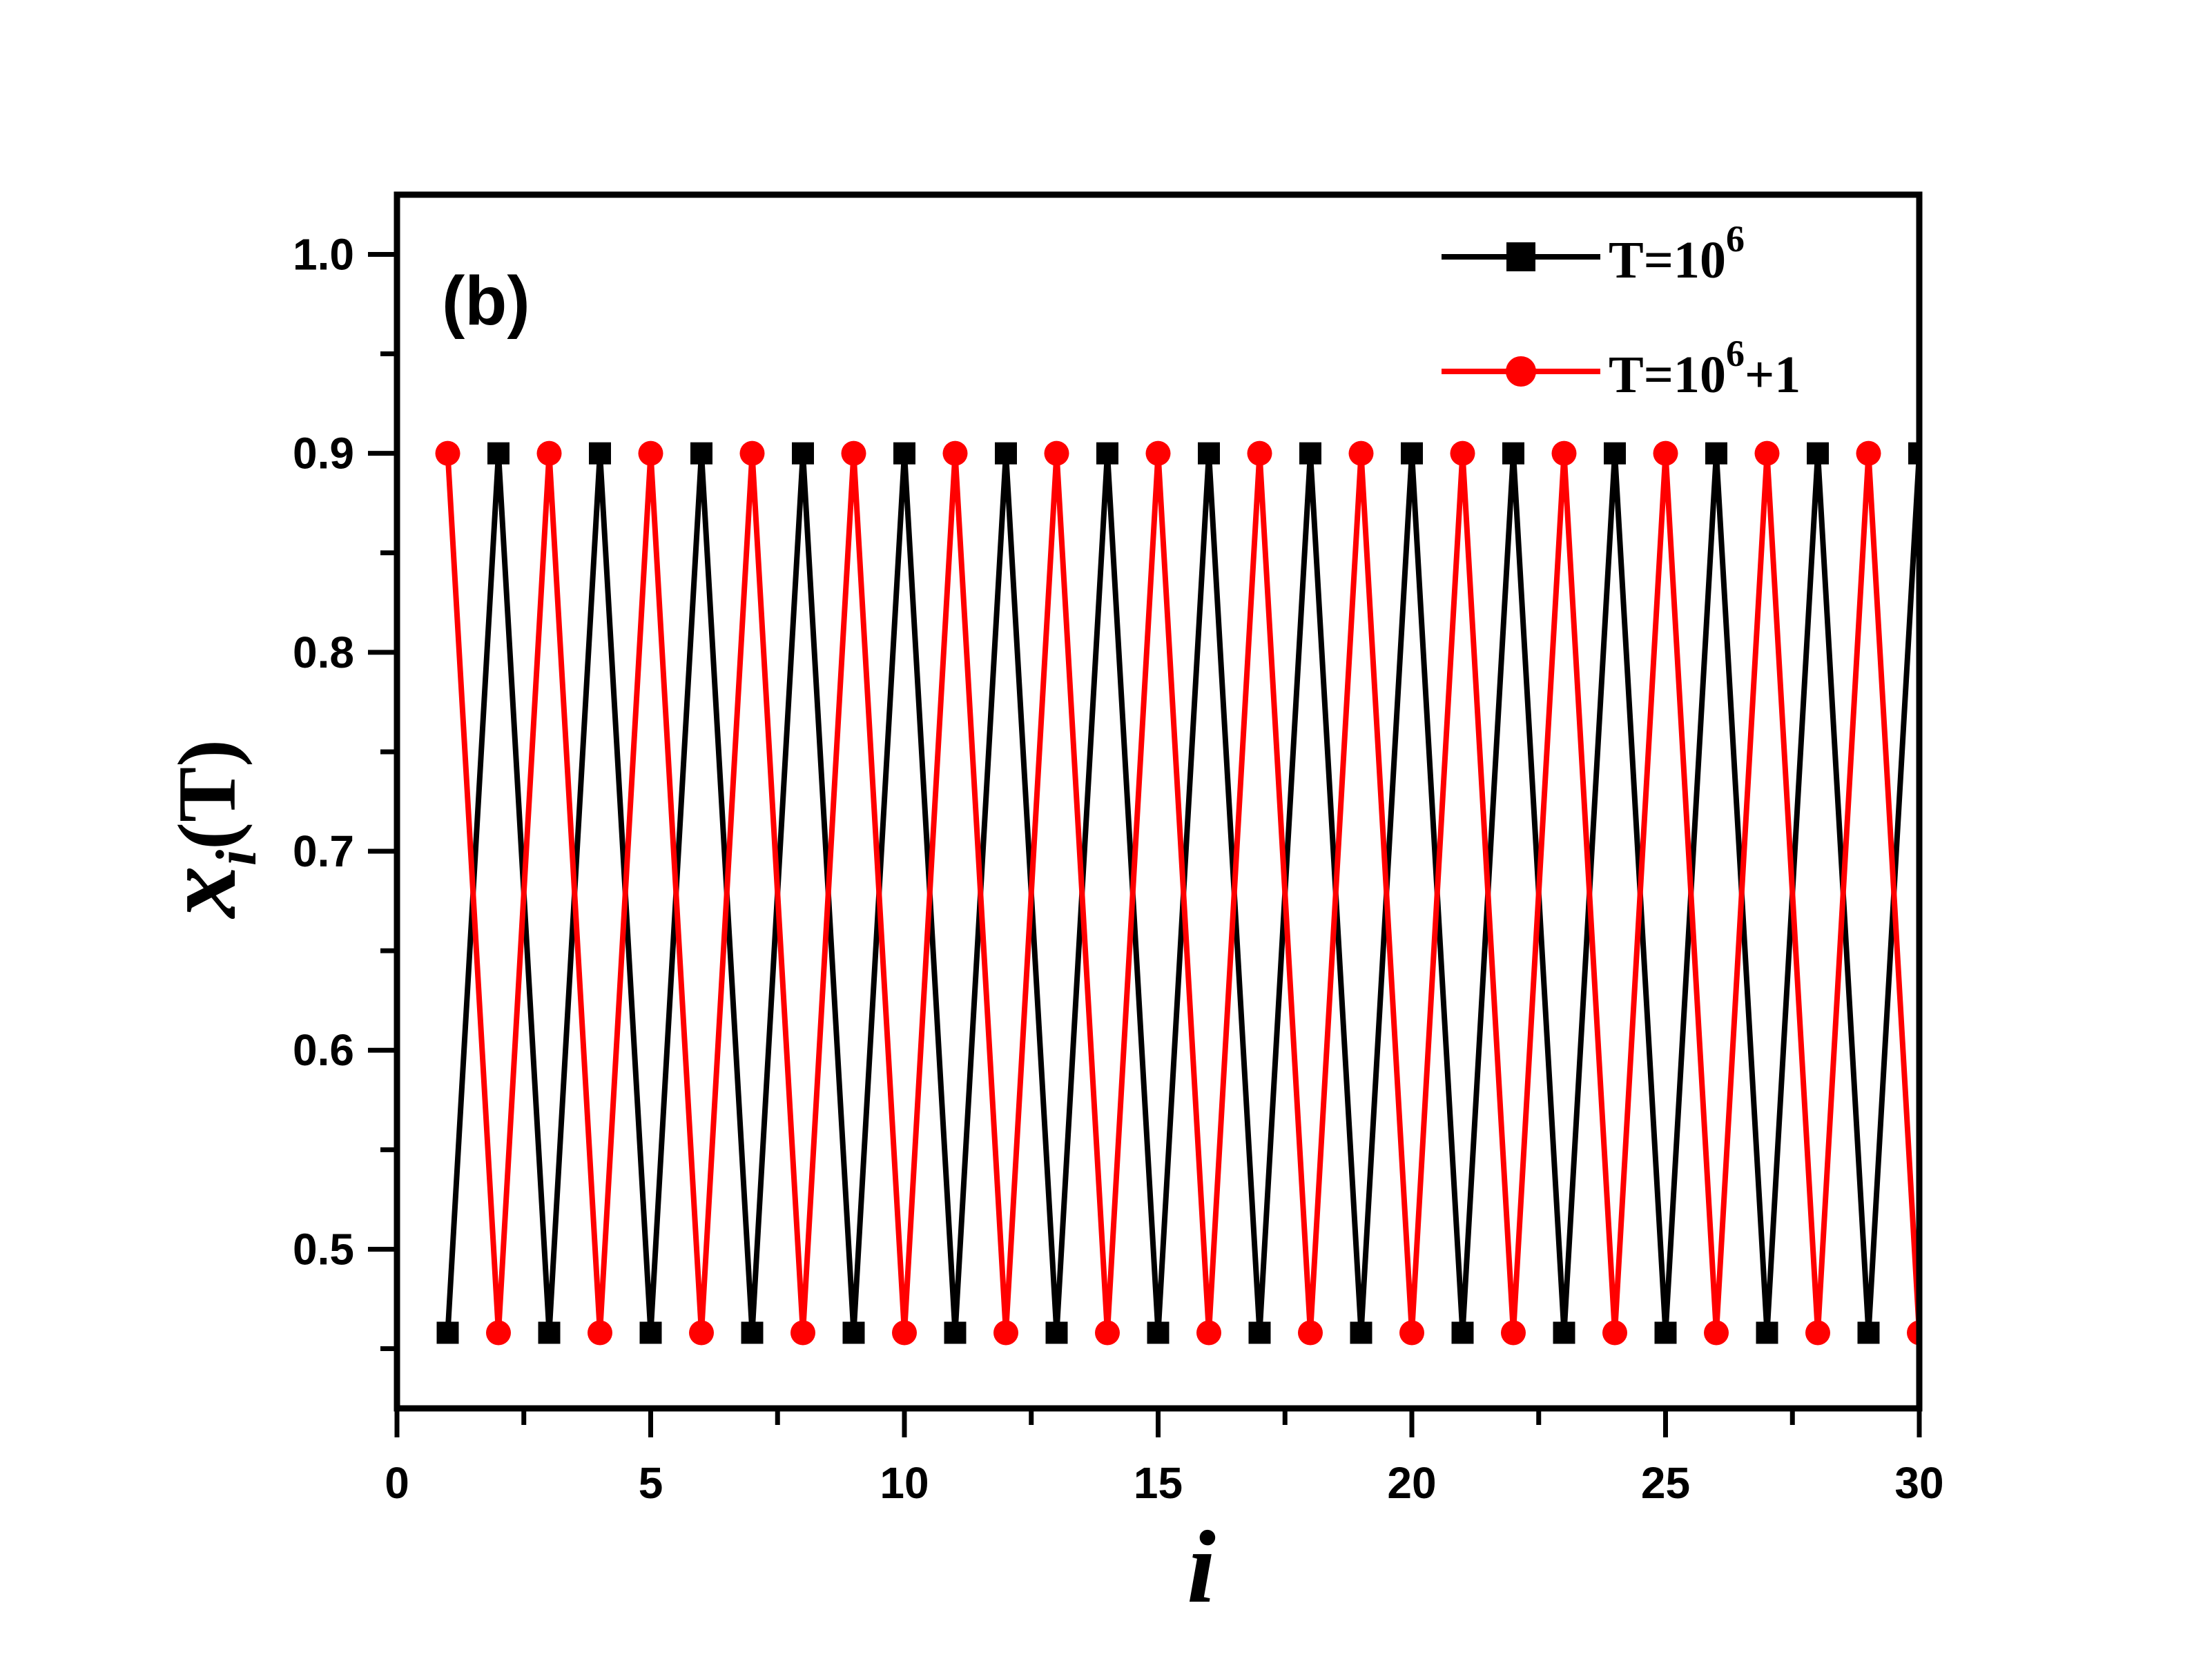 The width and height of the screenshot is (2212, 1679). Describe the element at coordinates (324, 851) in the screenshot. I see `y-tick-label: 0.7` at that location.